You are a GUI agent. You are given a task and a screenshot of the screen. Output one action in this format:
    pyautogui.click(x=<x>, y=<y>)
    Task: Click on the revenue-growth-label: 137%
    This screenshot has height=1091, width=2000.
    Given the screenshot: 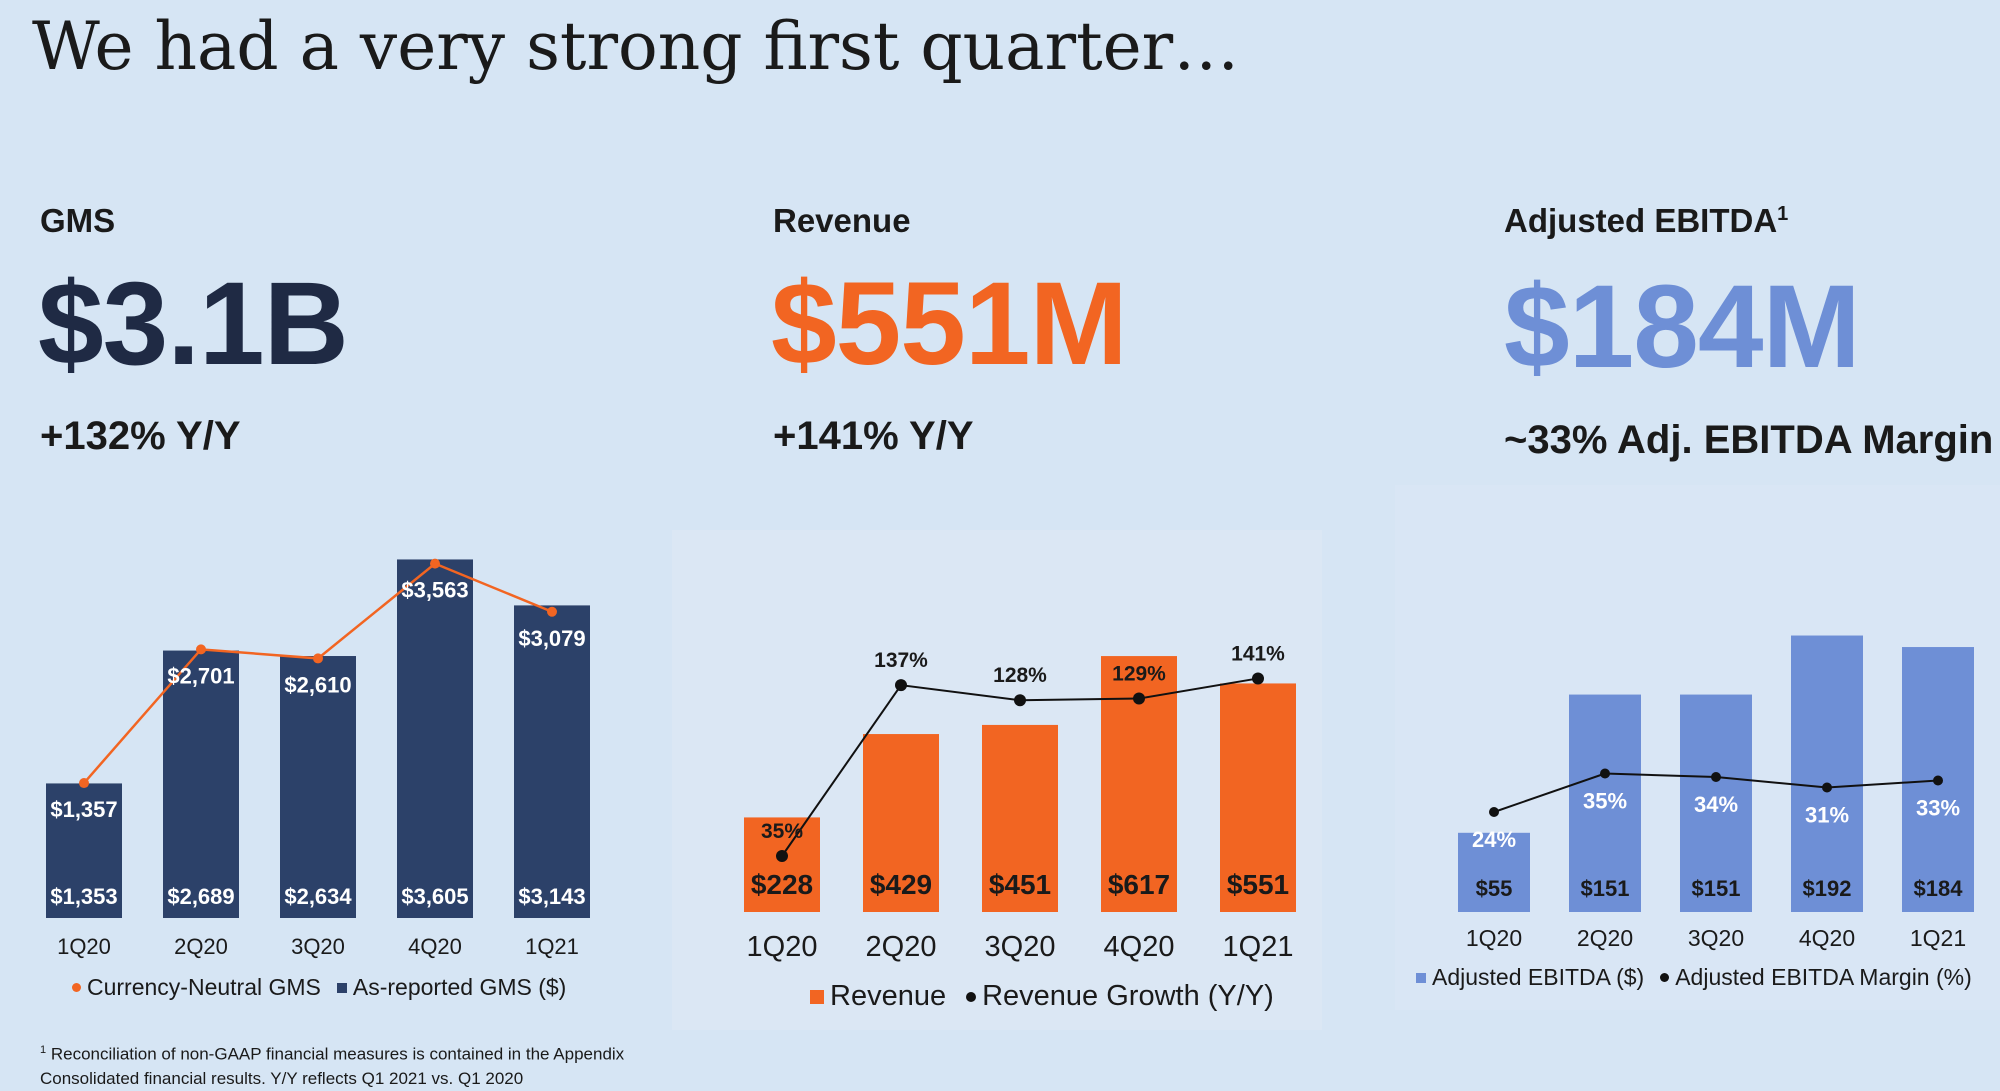 What is the action you would take?
    pyautogui.click(x=901, y=660)
    